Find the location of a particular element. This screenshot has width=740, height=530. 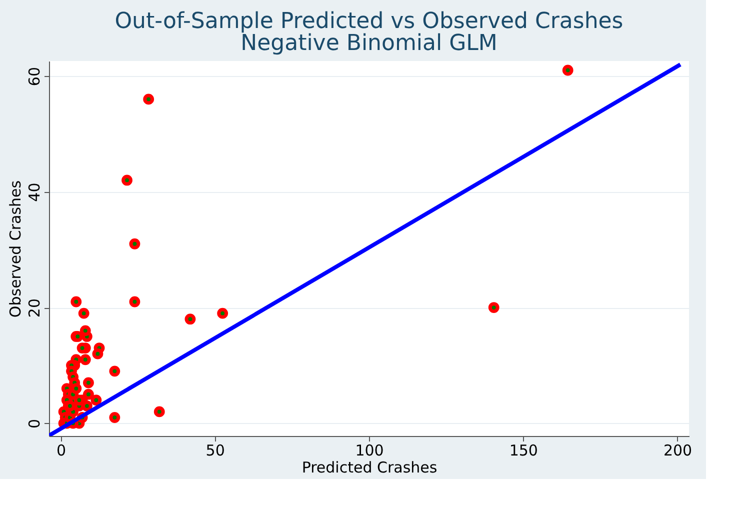

y-tick-label: 60 is located at coordinates (35, 76).